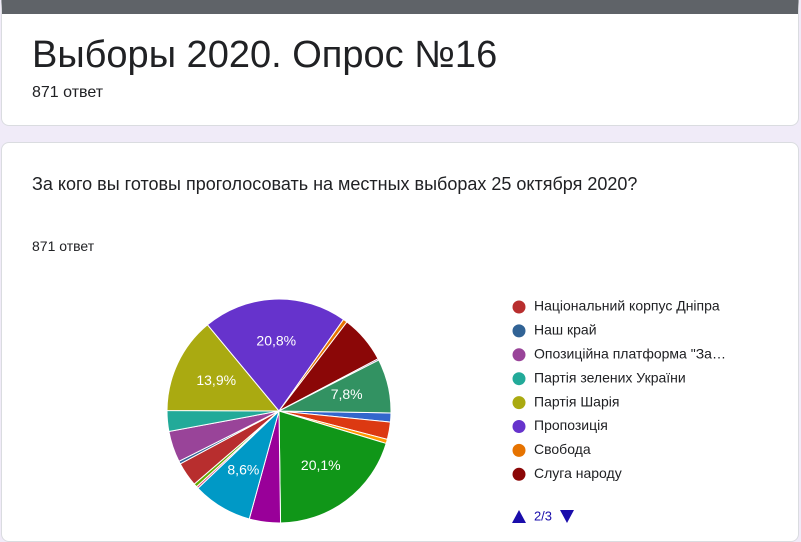 The image size is (801, 542). Describe the element at coordinates (578, 473) in the screenshot. I see `legend-label: Слуга народу` at that location.